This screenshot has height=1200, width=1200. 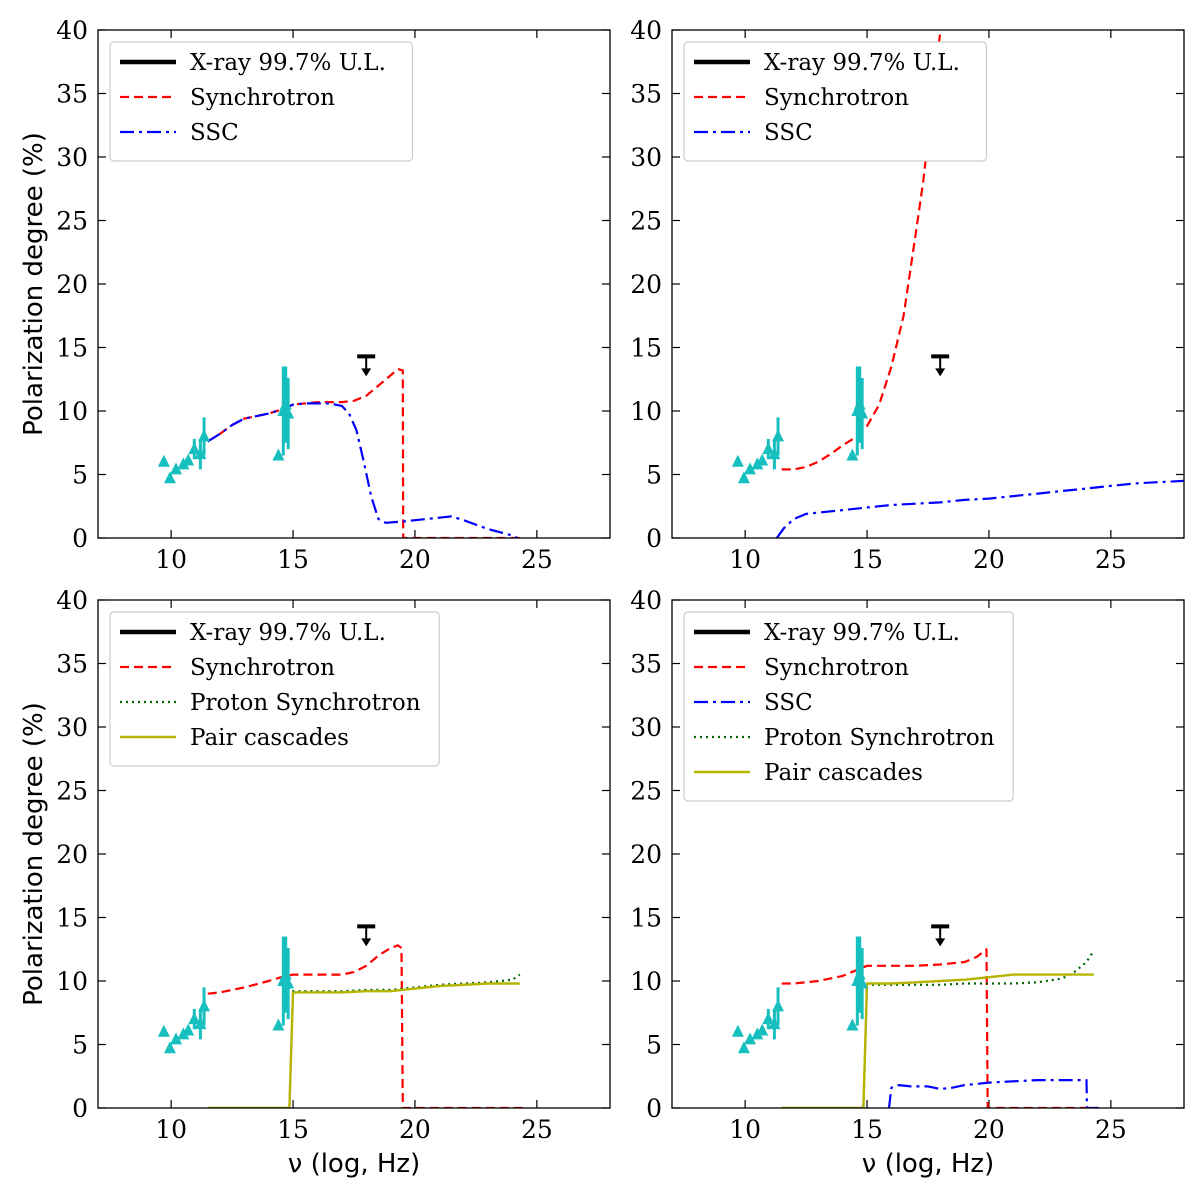 What do you see at coordinates (843, 773) in the screenshot?
I see `legend-label: Pair cascades` at bounding box center [843, 773].